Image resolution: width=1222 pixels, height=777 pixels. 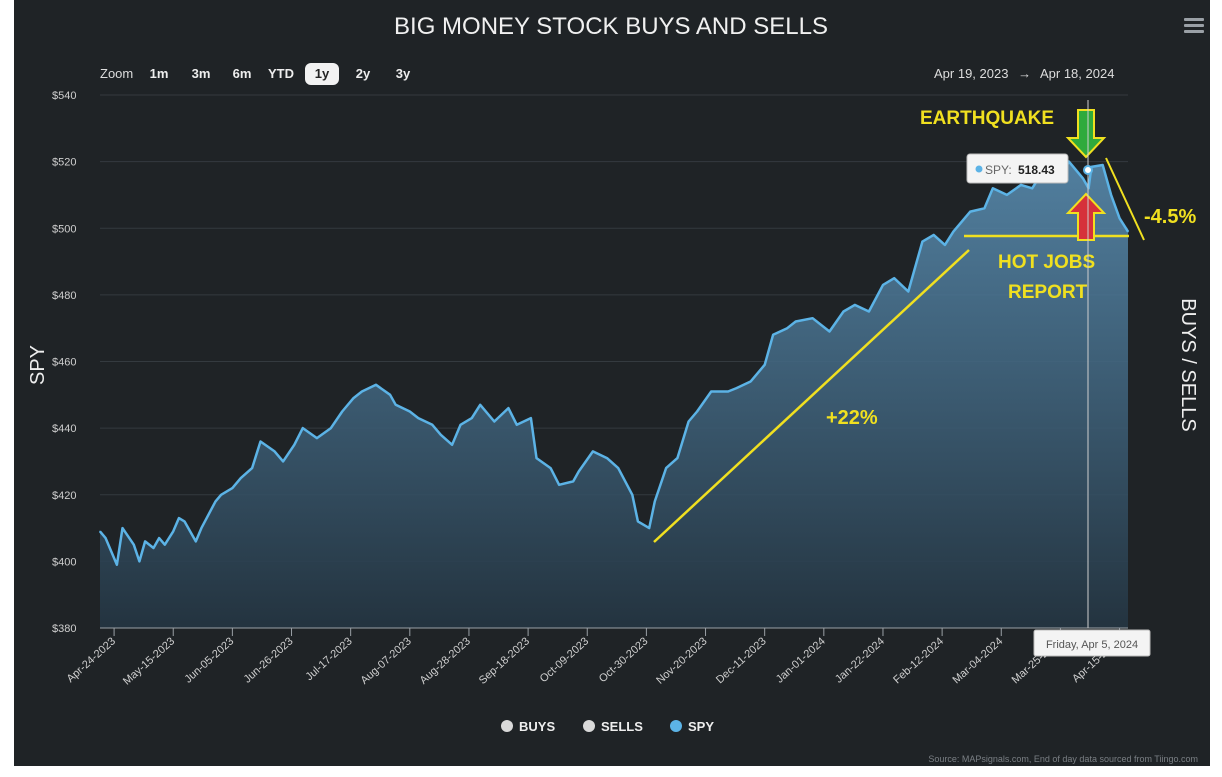 What do you see at coordinates (537, 726) in the screenshot?
I see `legend-label-buys: BUYS` at bounding box center [537, 726].